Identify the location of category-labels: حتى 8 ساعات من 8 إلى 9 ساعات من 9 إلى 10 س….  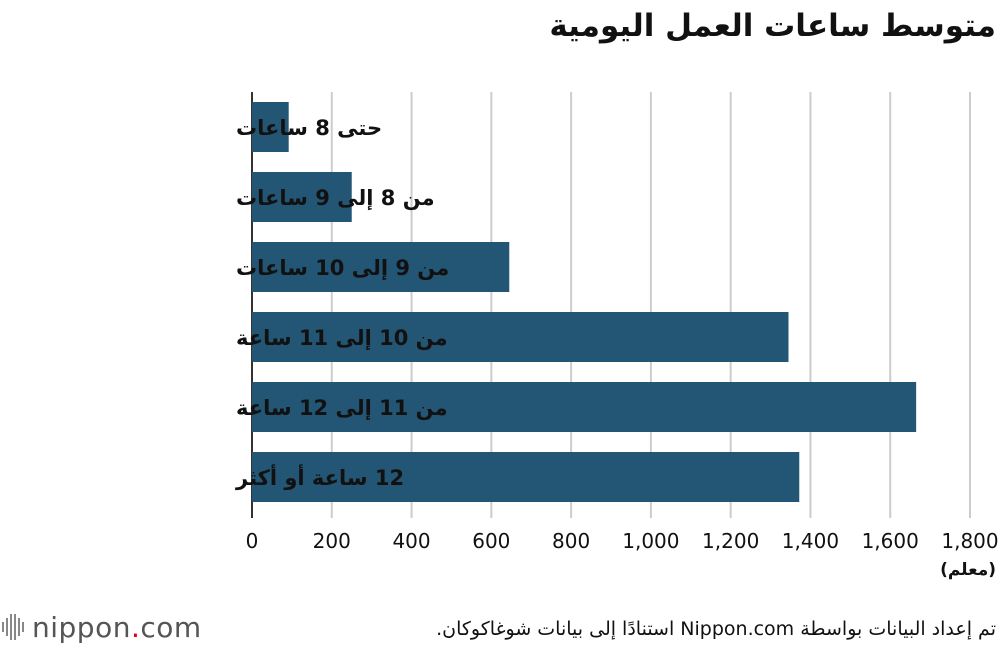
(342, 303).